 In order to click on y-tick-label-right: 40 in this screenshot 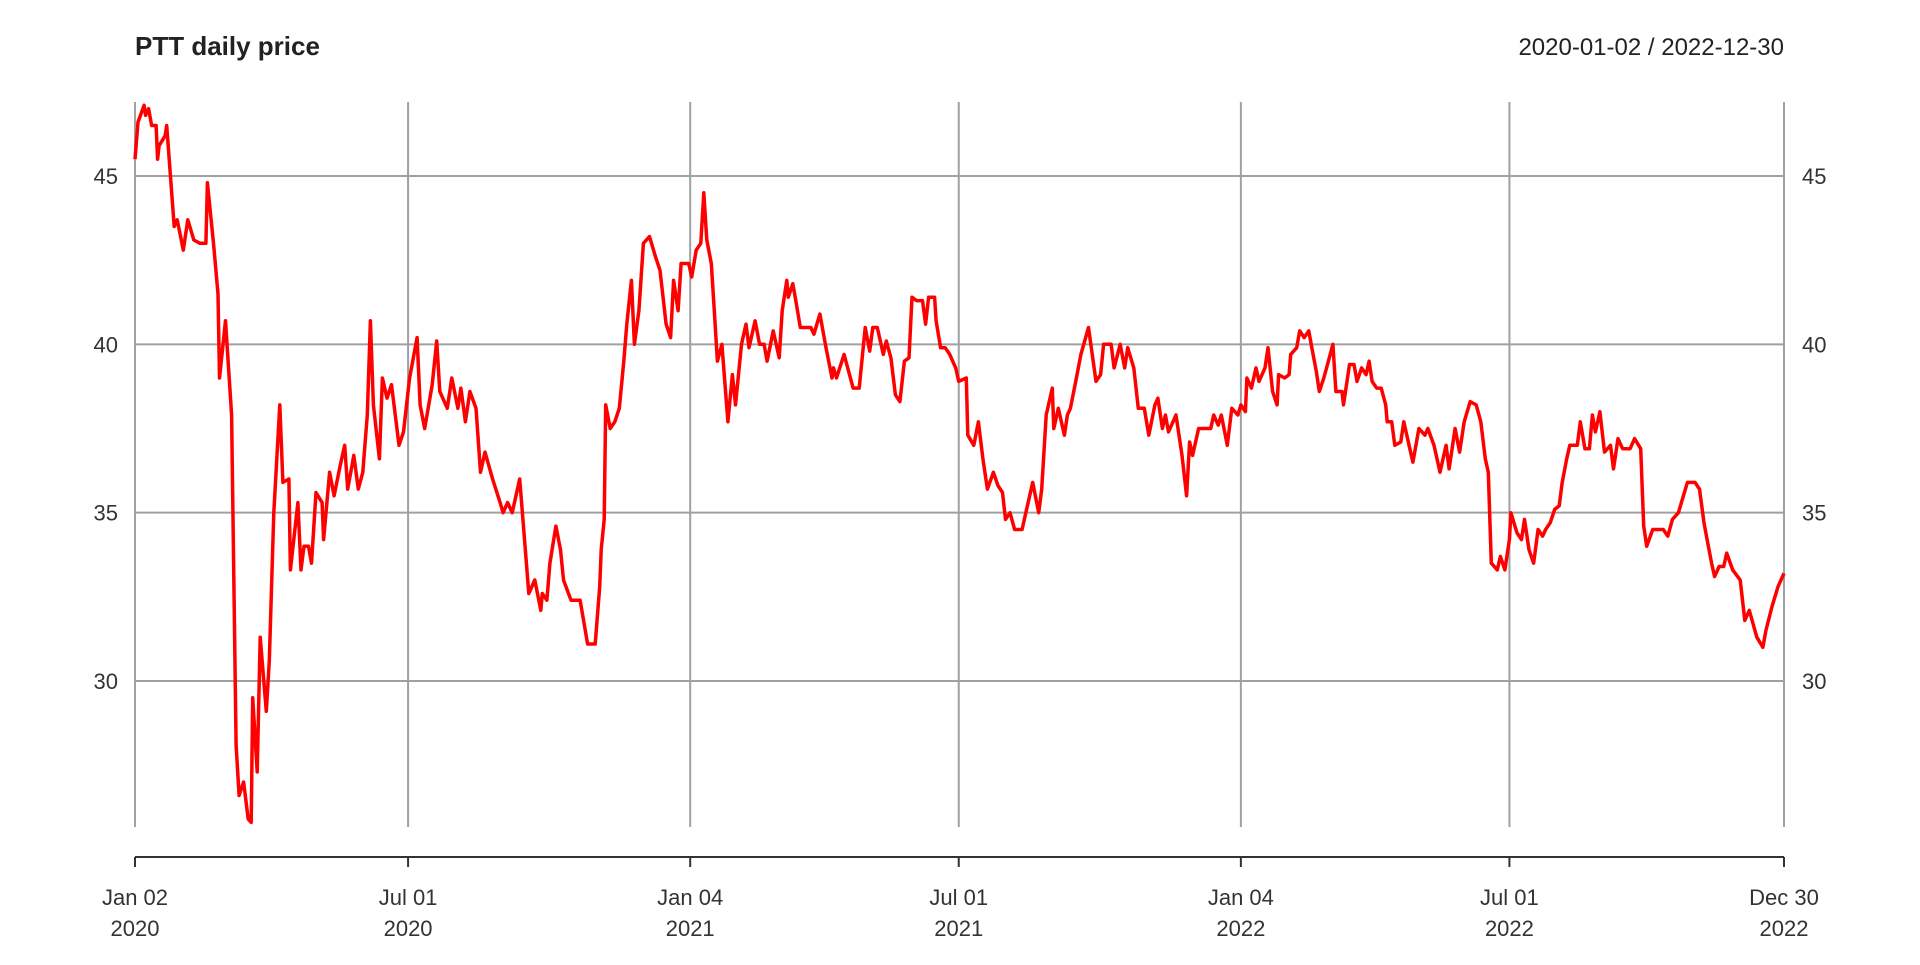, I will do `click(1814, 344)`.